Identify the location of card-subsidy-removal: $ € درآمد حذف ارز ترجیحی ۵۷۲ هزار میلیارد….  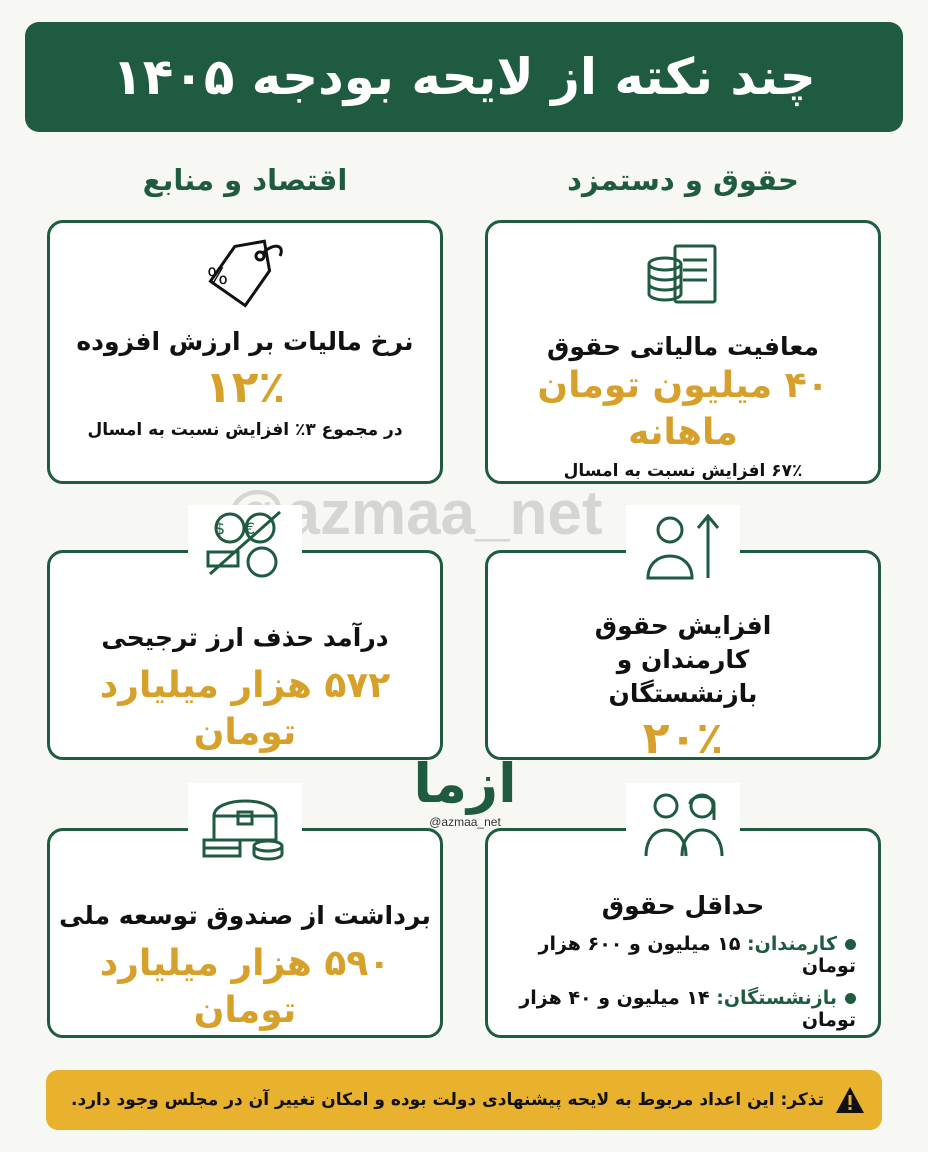
(245, 632).